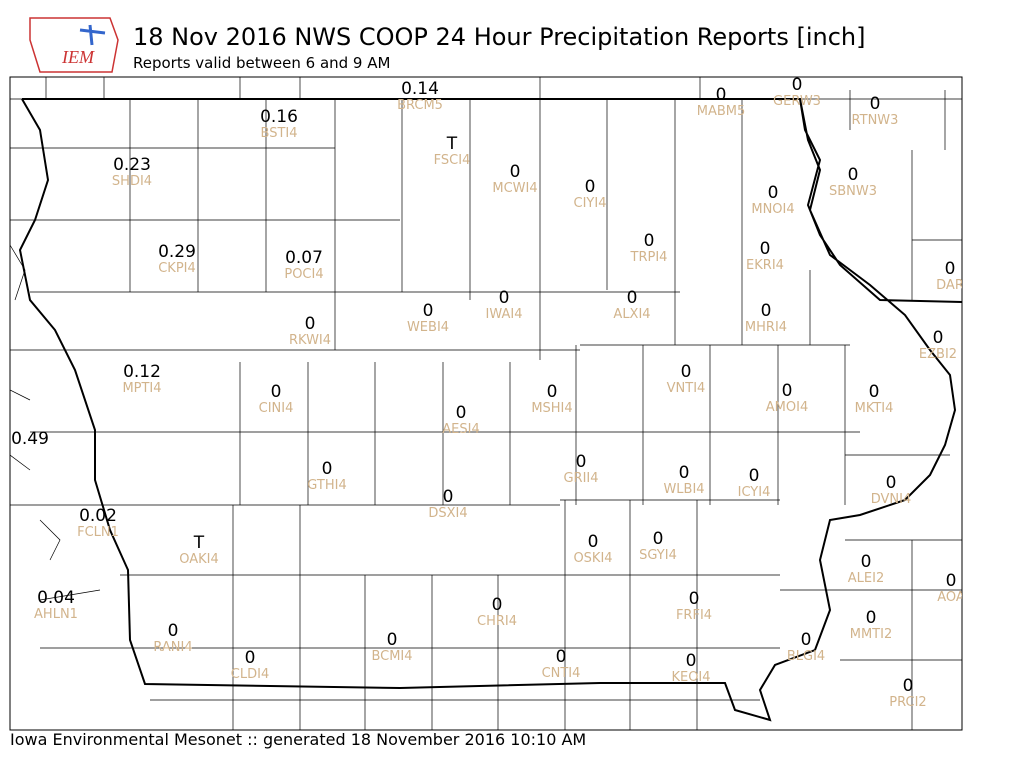 The image size is (1024, 768). I want to click on station-value: 0.07, so click(304, 258).